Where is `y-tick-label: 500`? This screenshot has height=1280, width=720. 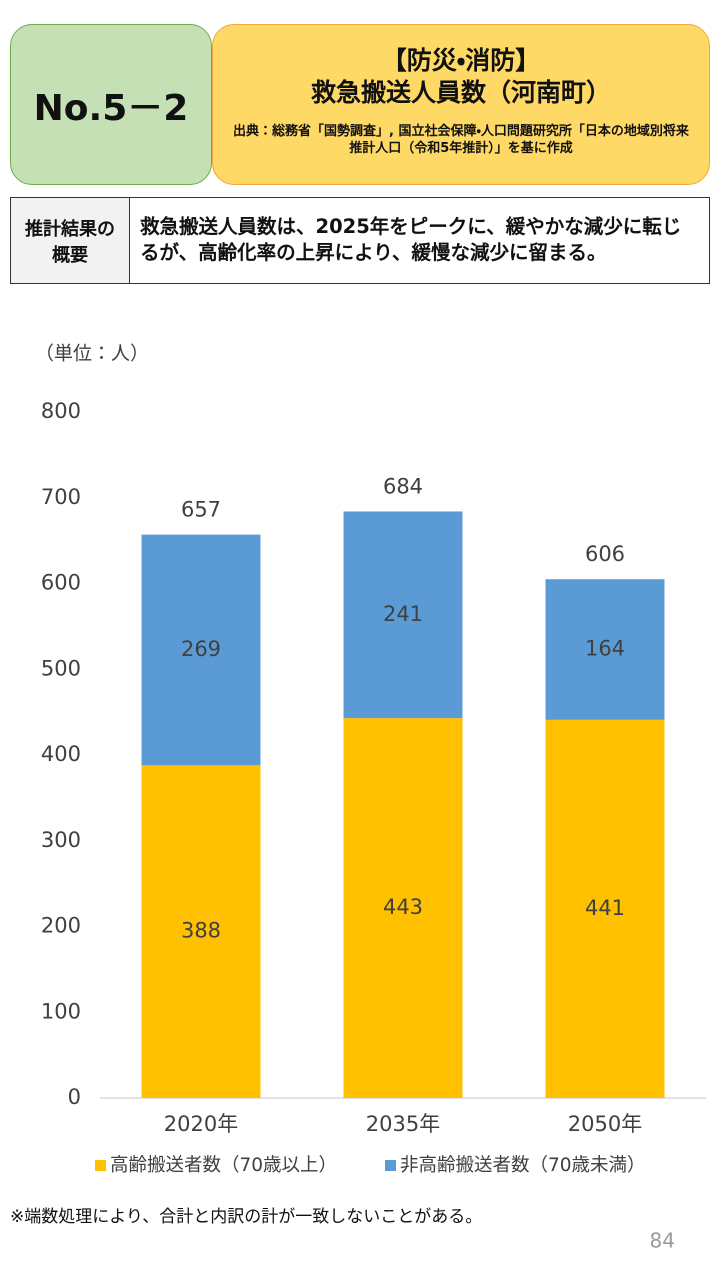
y-tick-label: 500 is located at coordinates (61, 668).